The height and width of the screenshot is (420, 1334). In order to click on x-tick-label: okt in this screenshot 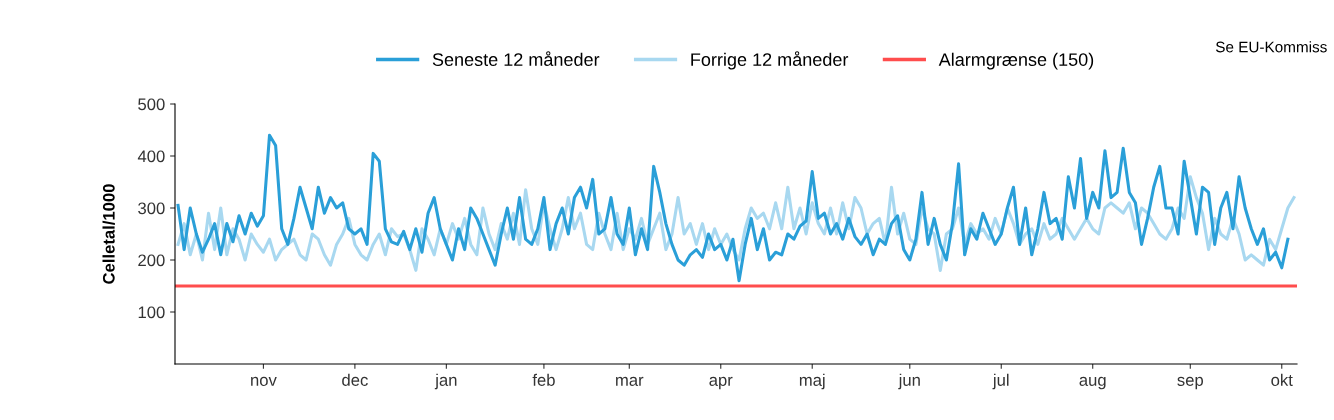, I will do `click(1282, 379)`.